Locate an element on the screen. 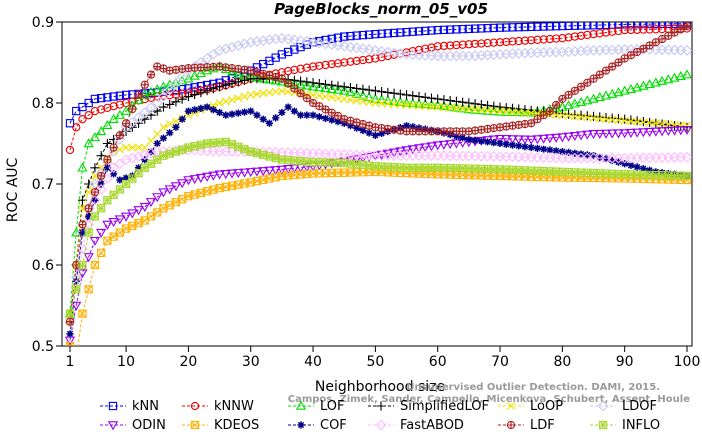  x-tick-label: 10 is located at coordinates (126, 362).